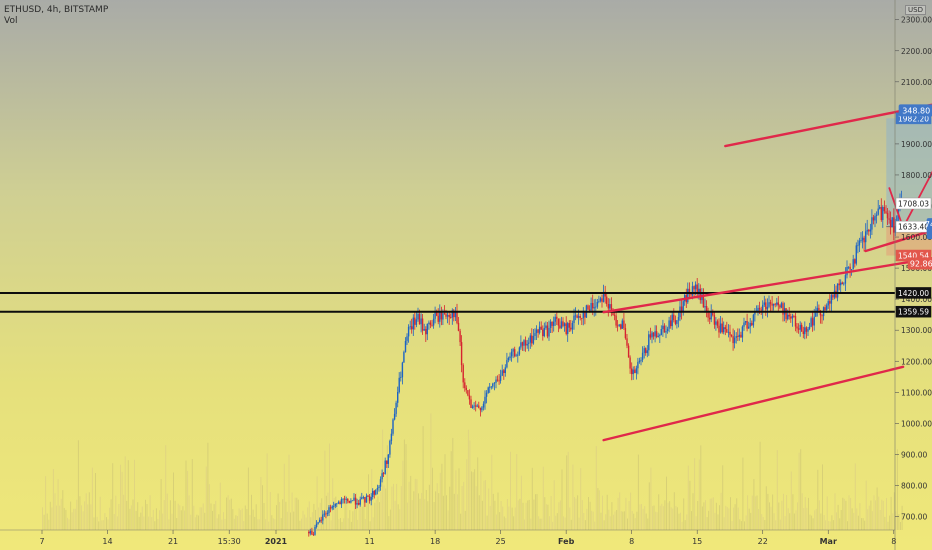 The image size is (932, 550). I want to click on risk-label: 92.86 (5.69%) 750.02, so click(919, 263).